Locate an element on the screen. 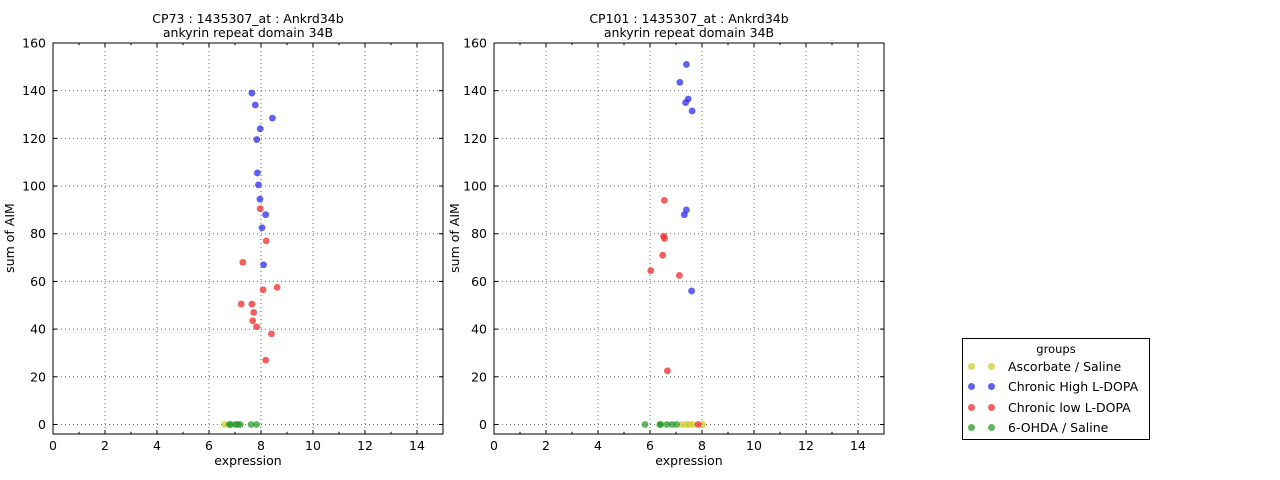  chronic-low-l-dopa-marker-icon is located at coordinates (991, 407).